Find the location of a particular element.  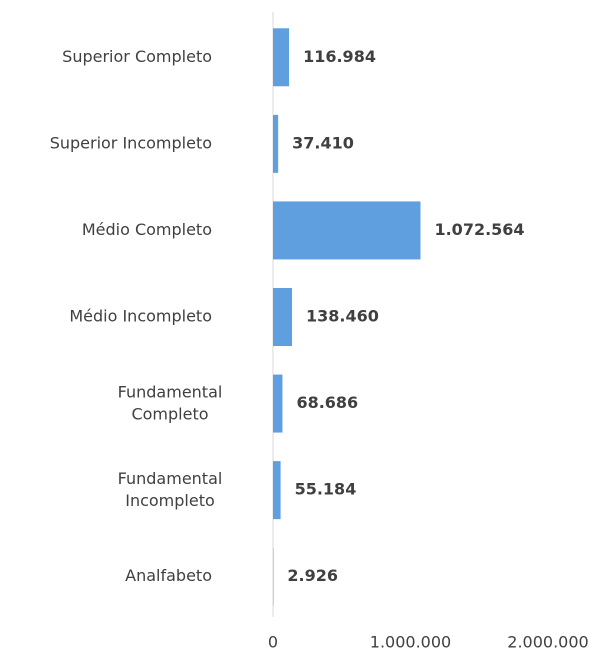

data-label: 138.460 is located at coordinates (342, 316).